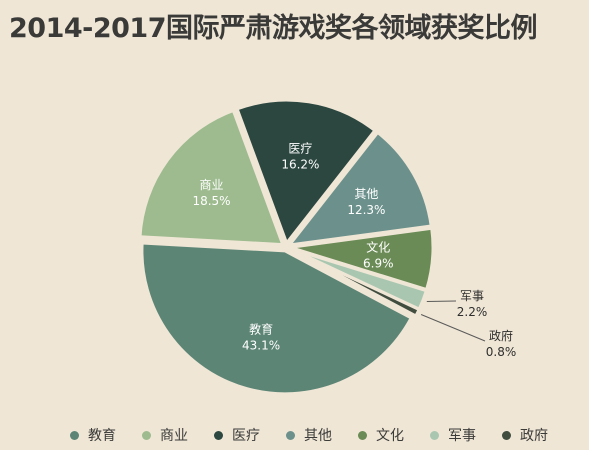  Describe the element at coordinates (318, 436) in the screenshot. I see `legend-label-3: 其他` at that location.